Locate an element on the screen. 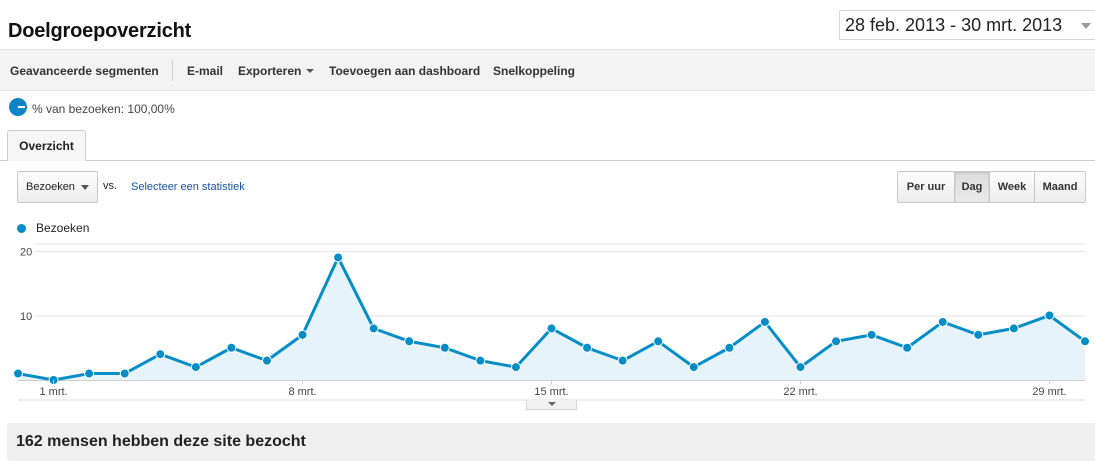 This screenshot has width=1095, height=467. date-range-text: 28 feb. 2013 - 30 mrt. 2013 is located at coordinates (954, 24).